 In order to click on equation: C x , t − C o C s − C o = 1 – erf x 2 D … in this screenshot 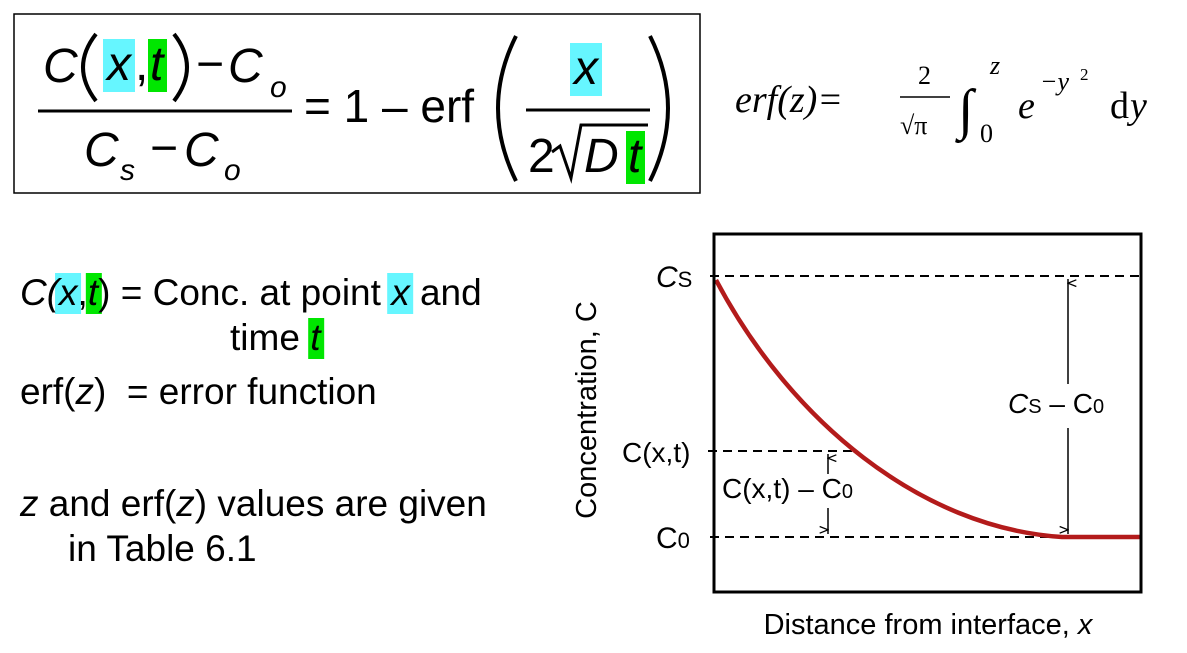, I will do `click(354, 109)`.